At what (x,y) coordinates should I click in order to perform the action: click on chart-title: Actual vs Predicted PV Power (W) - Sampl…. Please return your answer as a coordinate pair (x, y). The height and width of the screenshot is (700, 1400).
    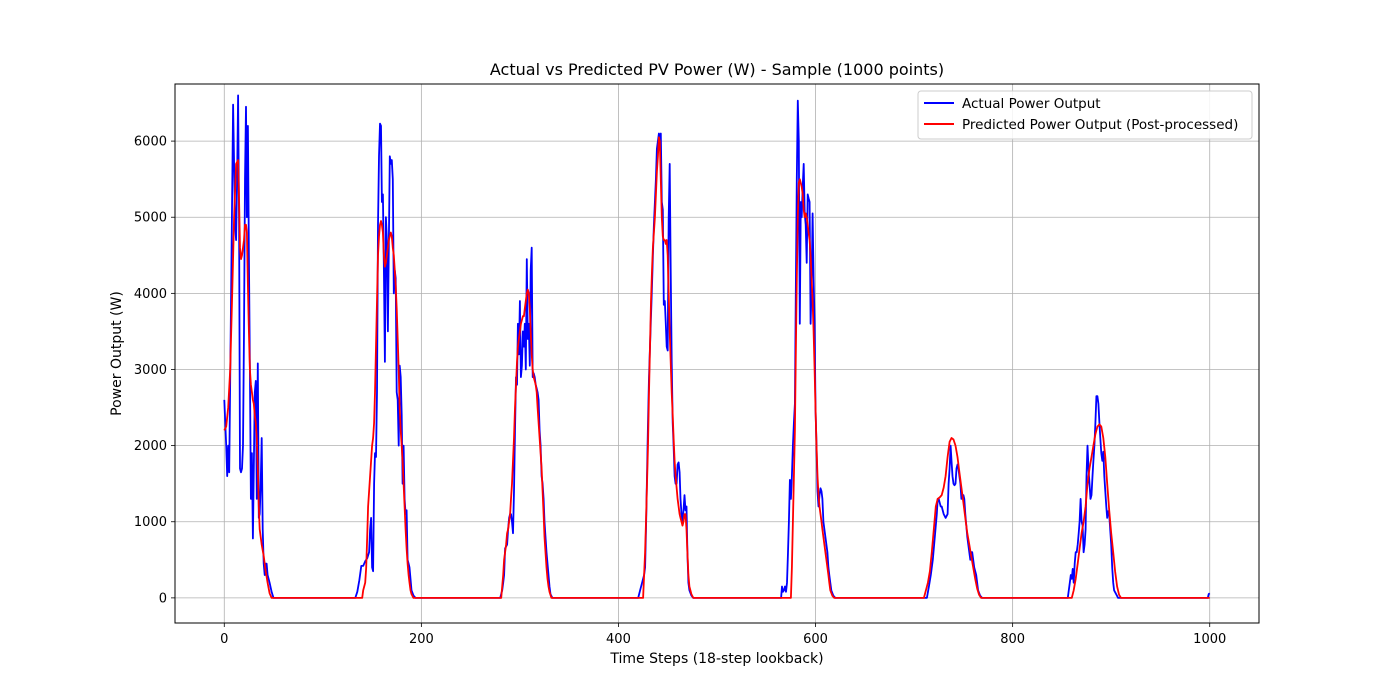
    Looking at the image, I should click on (717, 69).